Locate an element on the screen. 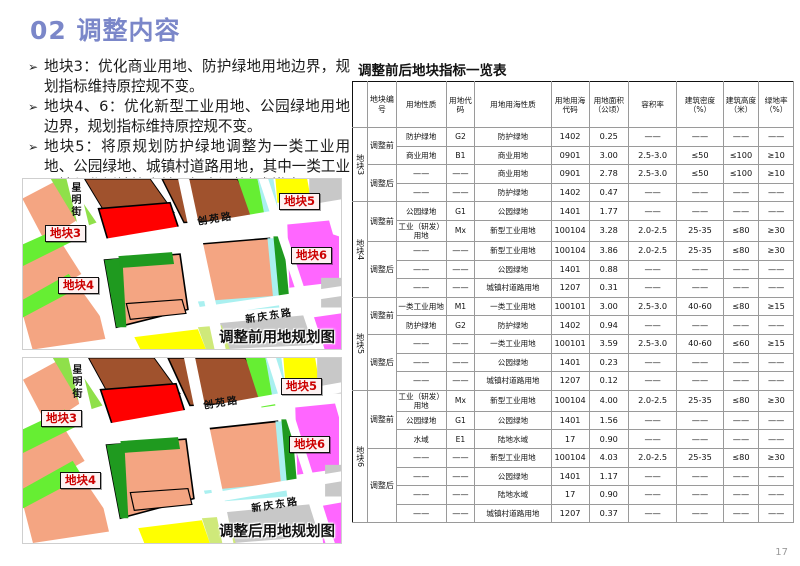 The width and height of the screenshot is (800, 566). td-block-no: 地块5 is located at coordinates (360, 343).